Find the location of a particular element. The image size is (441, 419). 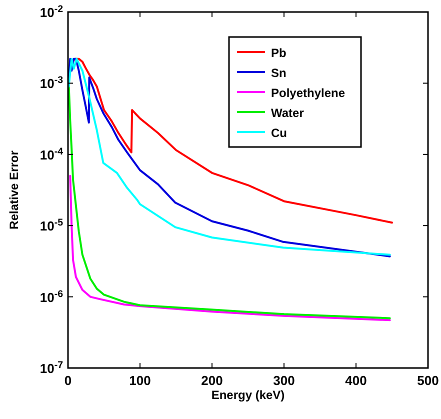

y-axis-title: Relative Error is located at coordinates (14, 190).